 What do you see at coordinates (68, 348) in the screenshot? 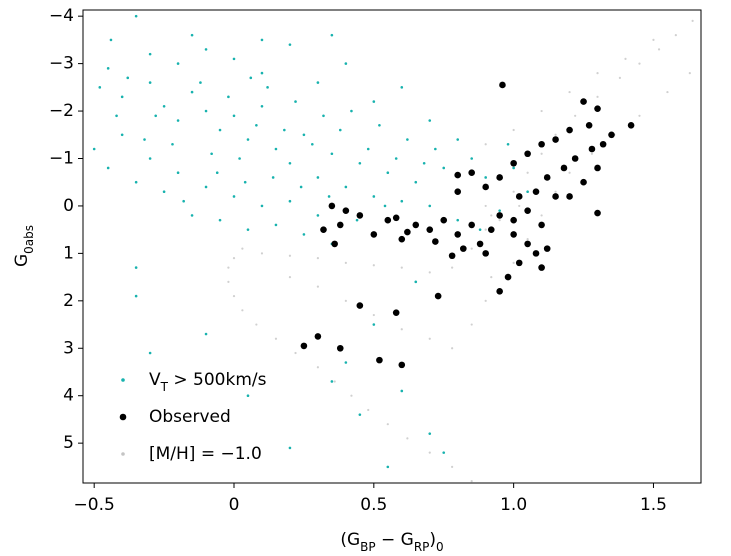
I see `y-tick-label: 3` at bounding box center [68, 348].